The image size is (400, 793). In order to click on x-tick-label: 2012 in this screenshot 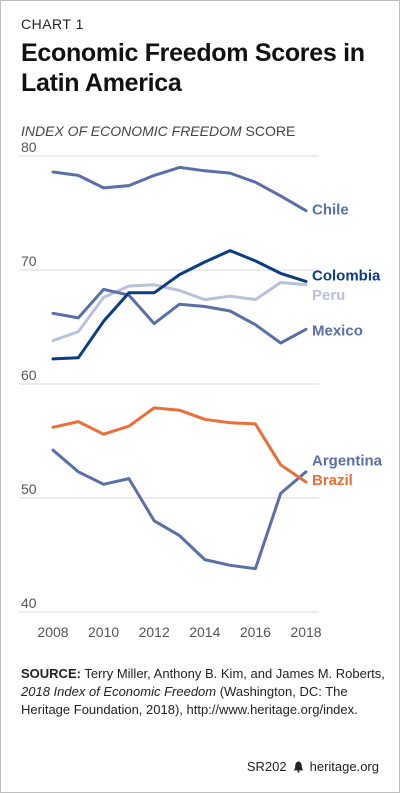, I will do `click(154, 632)`.